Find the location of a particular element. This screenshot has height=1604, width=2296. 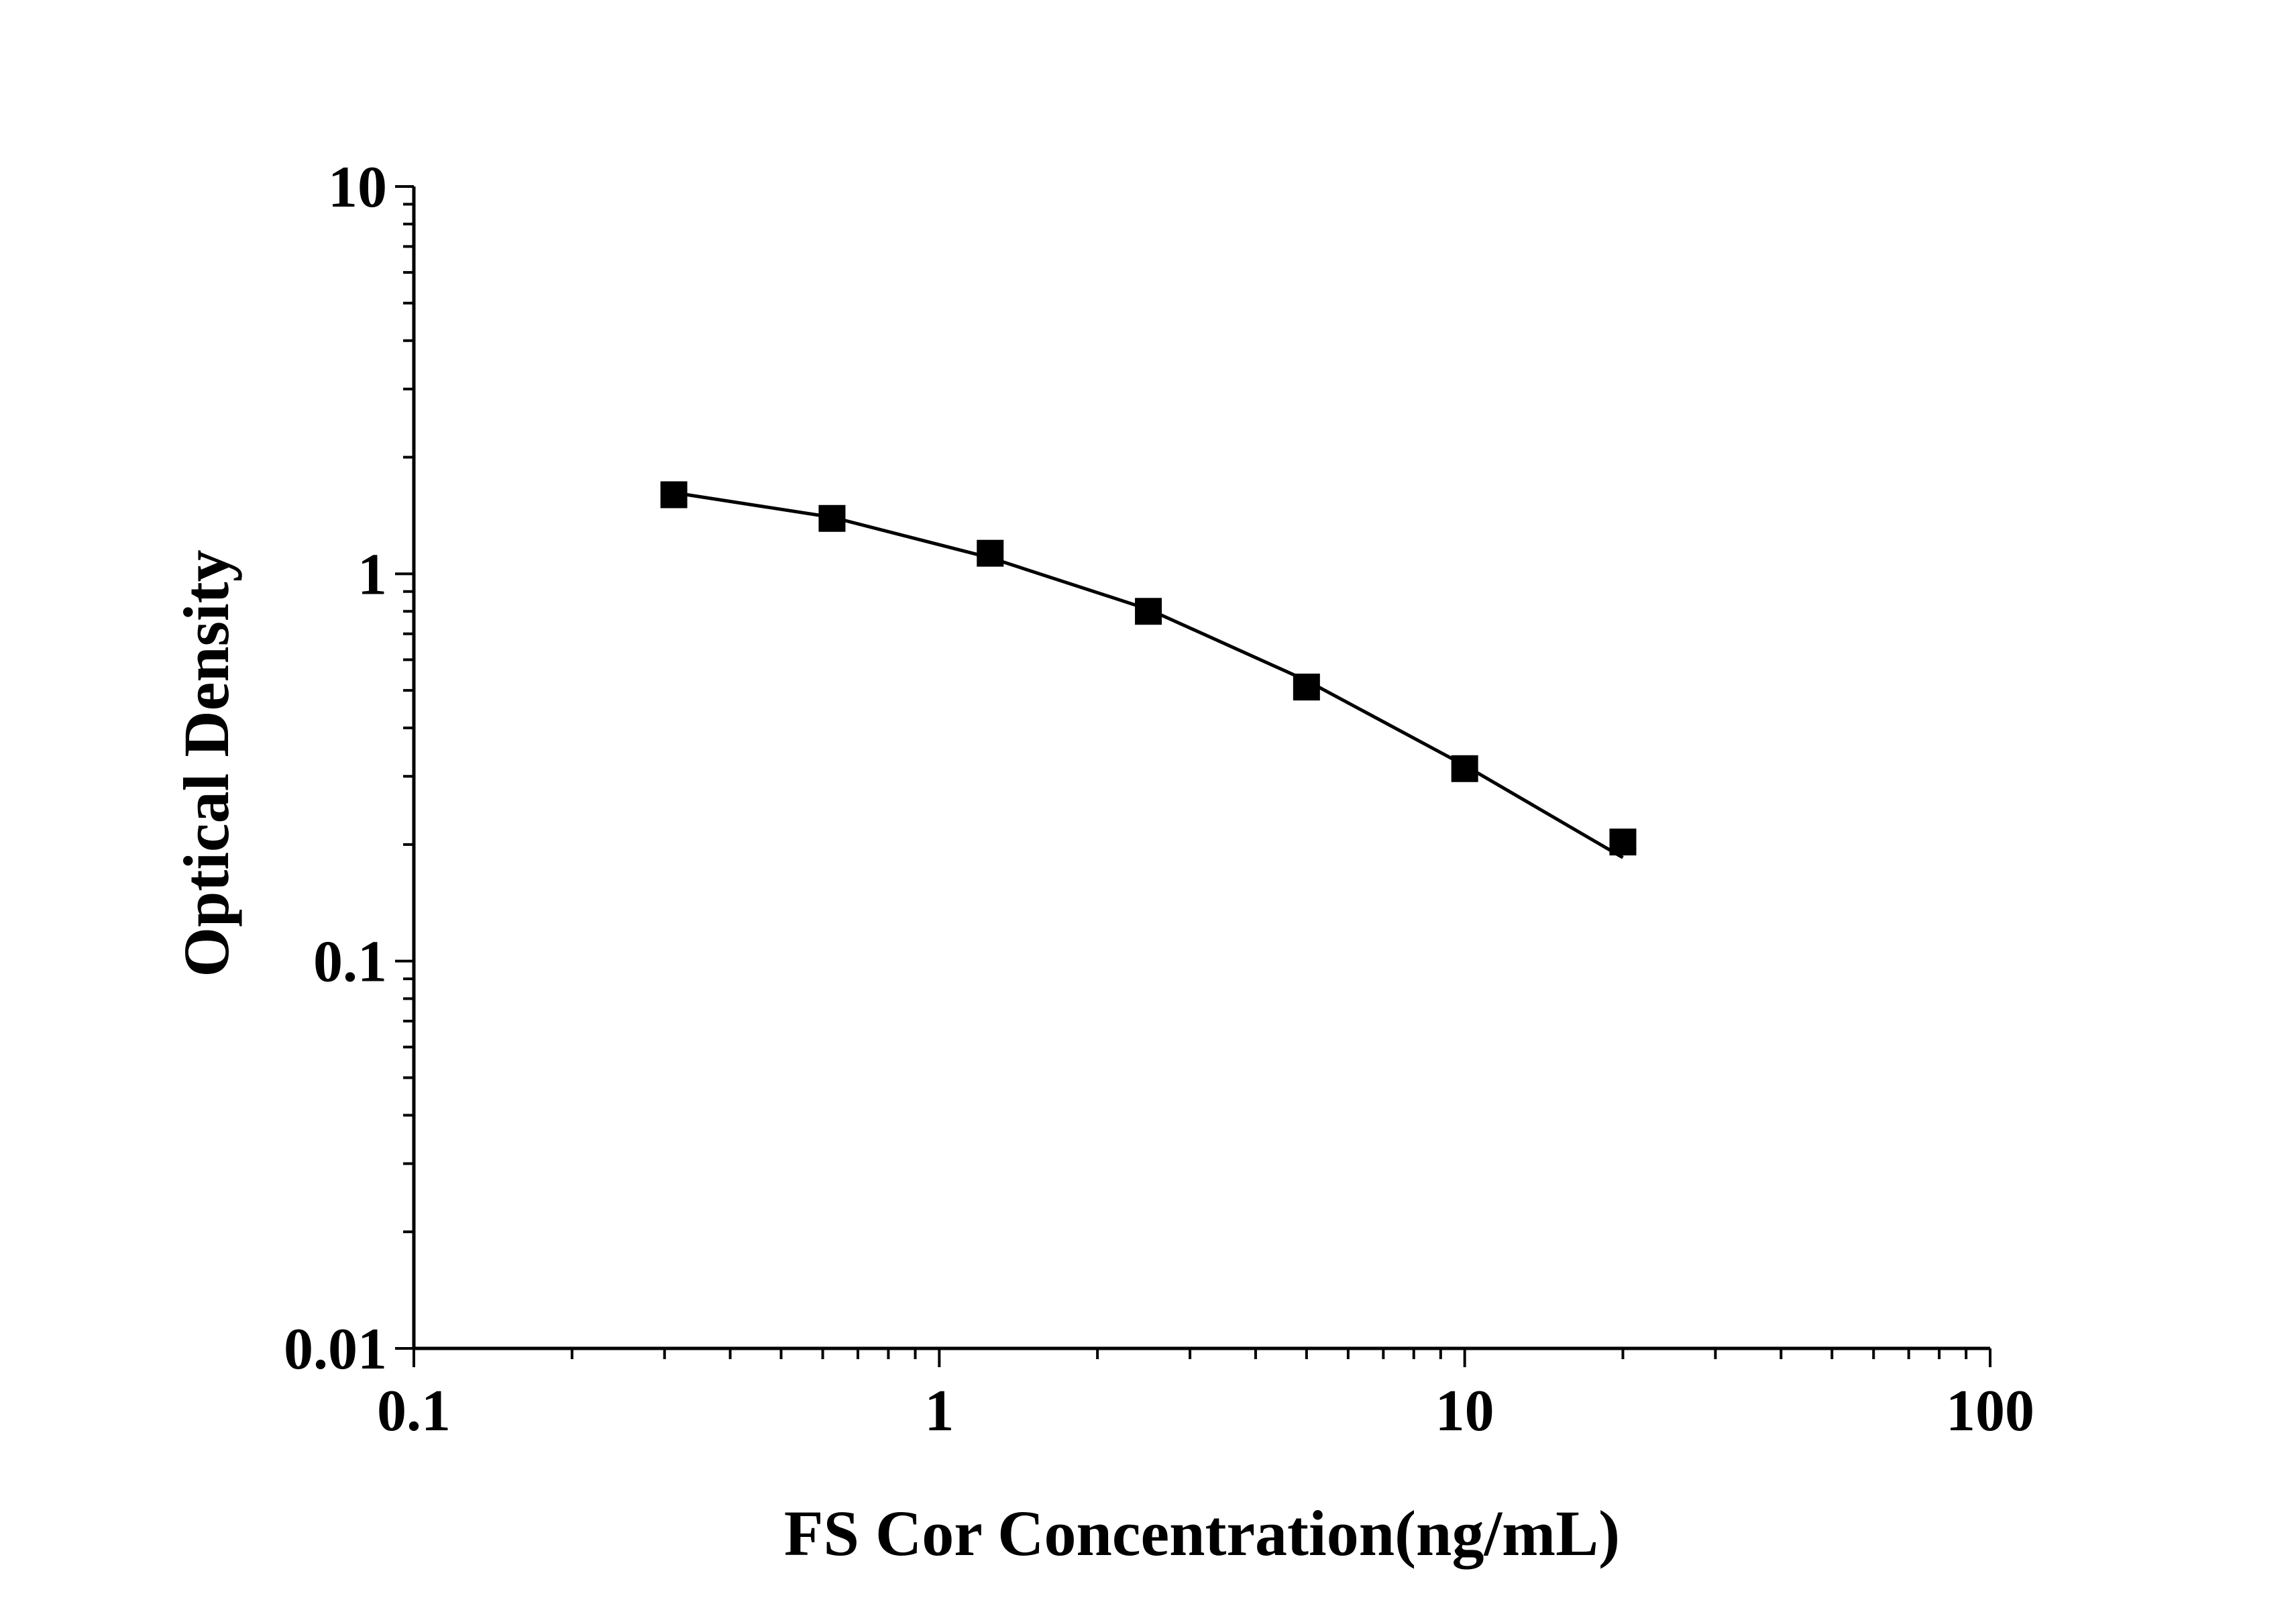

plot-area is located at coordinates (1148, 670).